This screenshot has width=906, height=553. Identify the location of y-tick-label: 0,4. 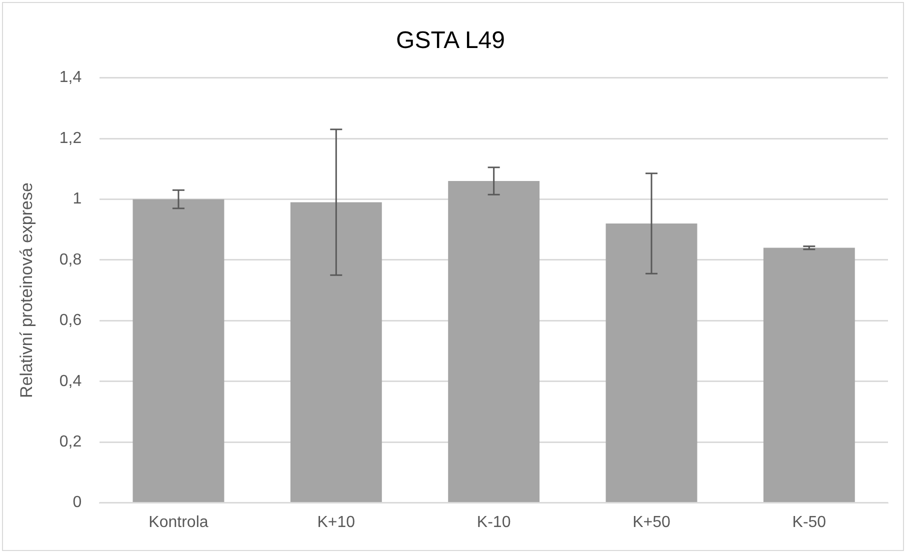
(70, 381).